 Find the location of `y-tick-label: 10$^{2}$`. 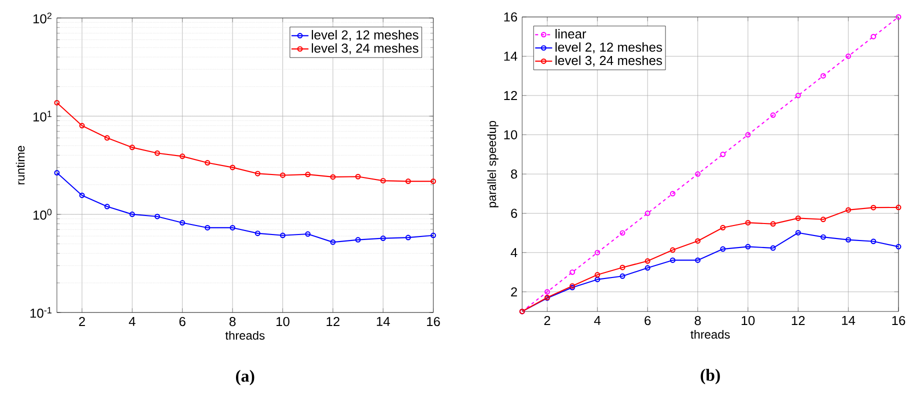

y-tick-label: 10$^{2}$ is located at coordinates (42, 18).